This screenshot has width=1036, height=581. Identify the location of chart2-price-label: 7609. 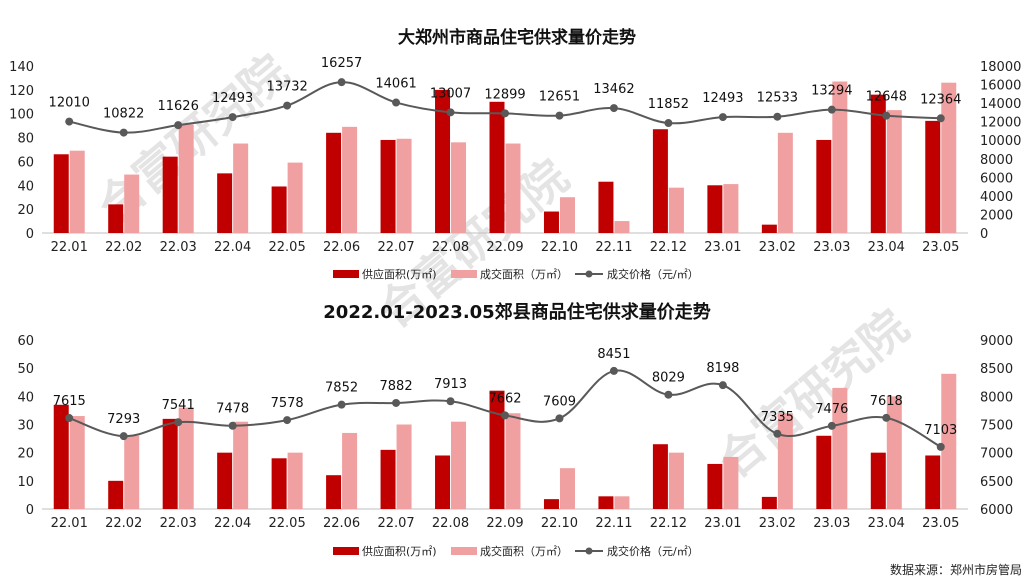
(559, 401).